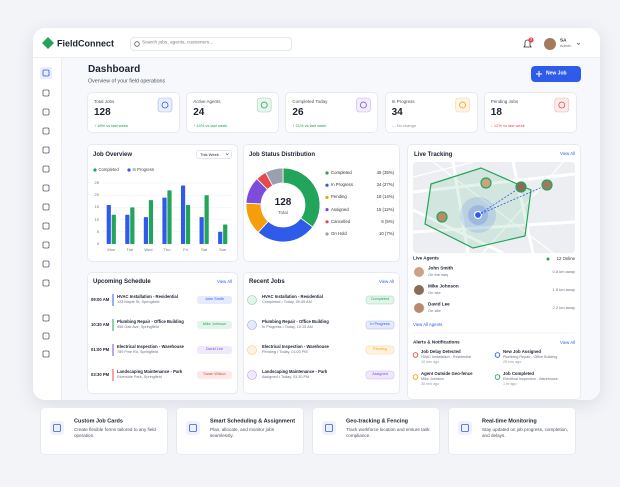  What do you see at coordinates (430, 383) in the screenshot?
I see `alert-time: 28 min ago` at bounding box center [430, 383].